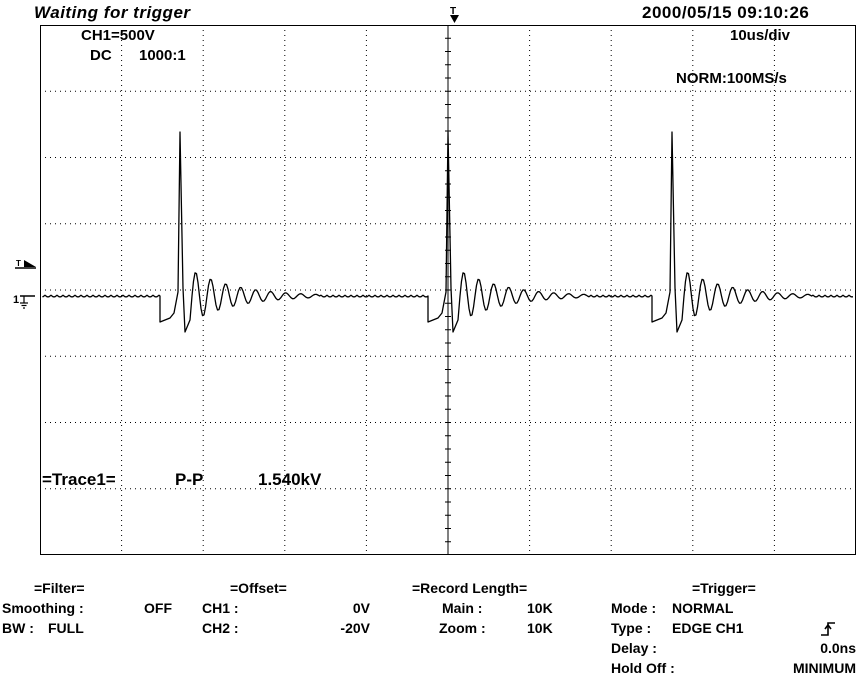 This screenshot has height=685, width=857. What do you see at coordinates (18, 628) in the screenshot?
I see `bw-label: BW :` at bounding box center [18, 628].